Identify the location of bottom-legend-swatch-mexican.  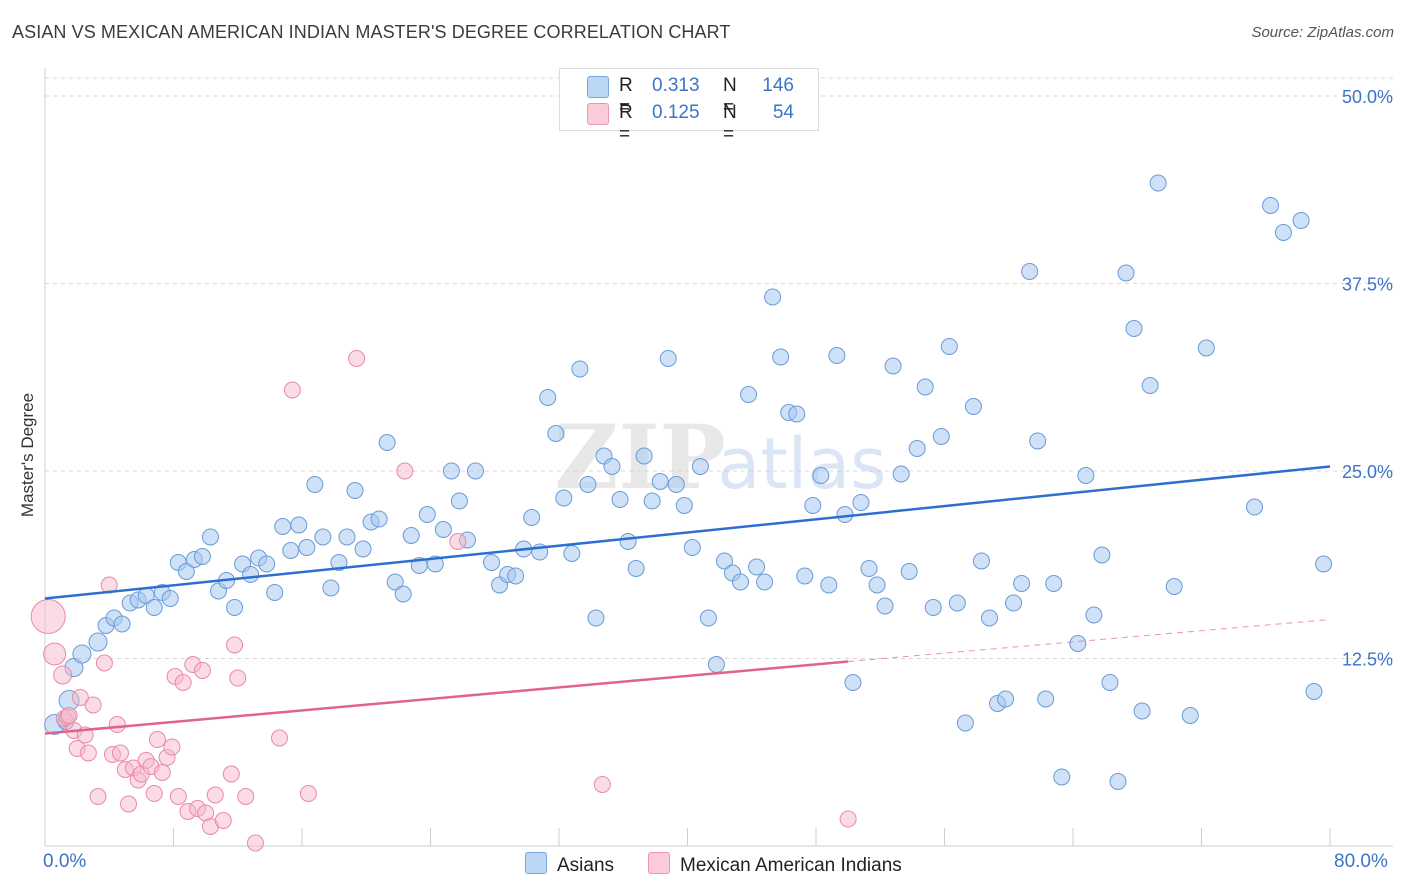
(659, 863).